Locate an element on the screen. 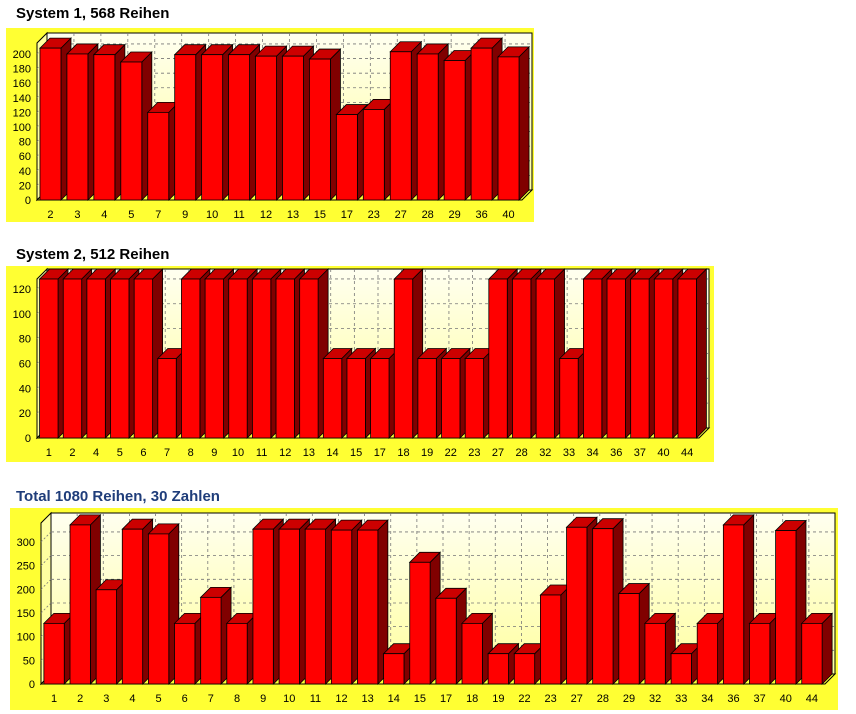  y-tick-label: 200 is located at coordinates (26, 590).